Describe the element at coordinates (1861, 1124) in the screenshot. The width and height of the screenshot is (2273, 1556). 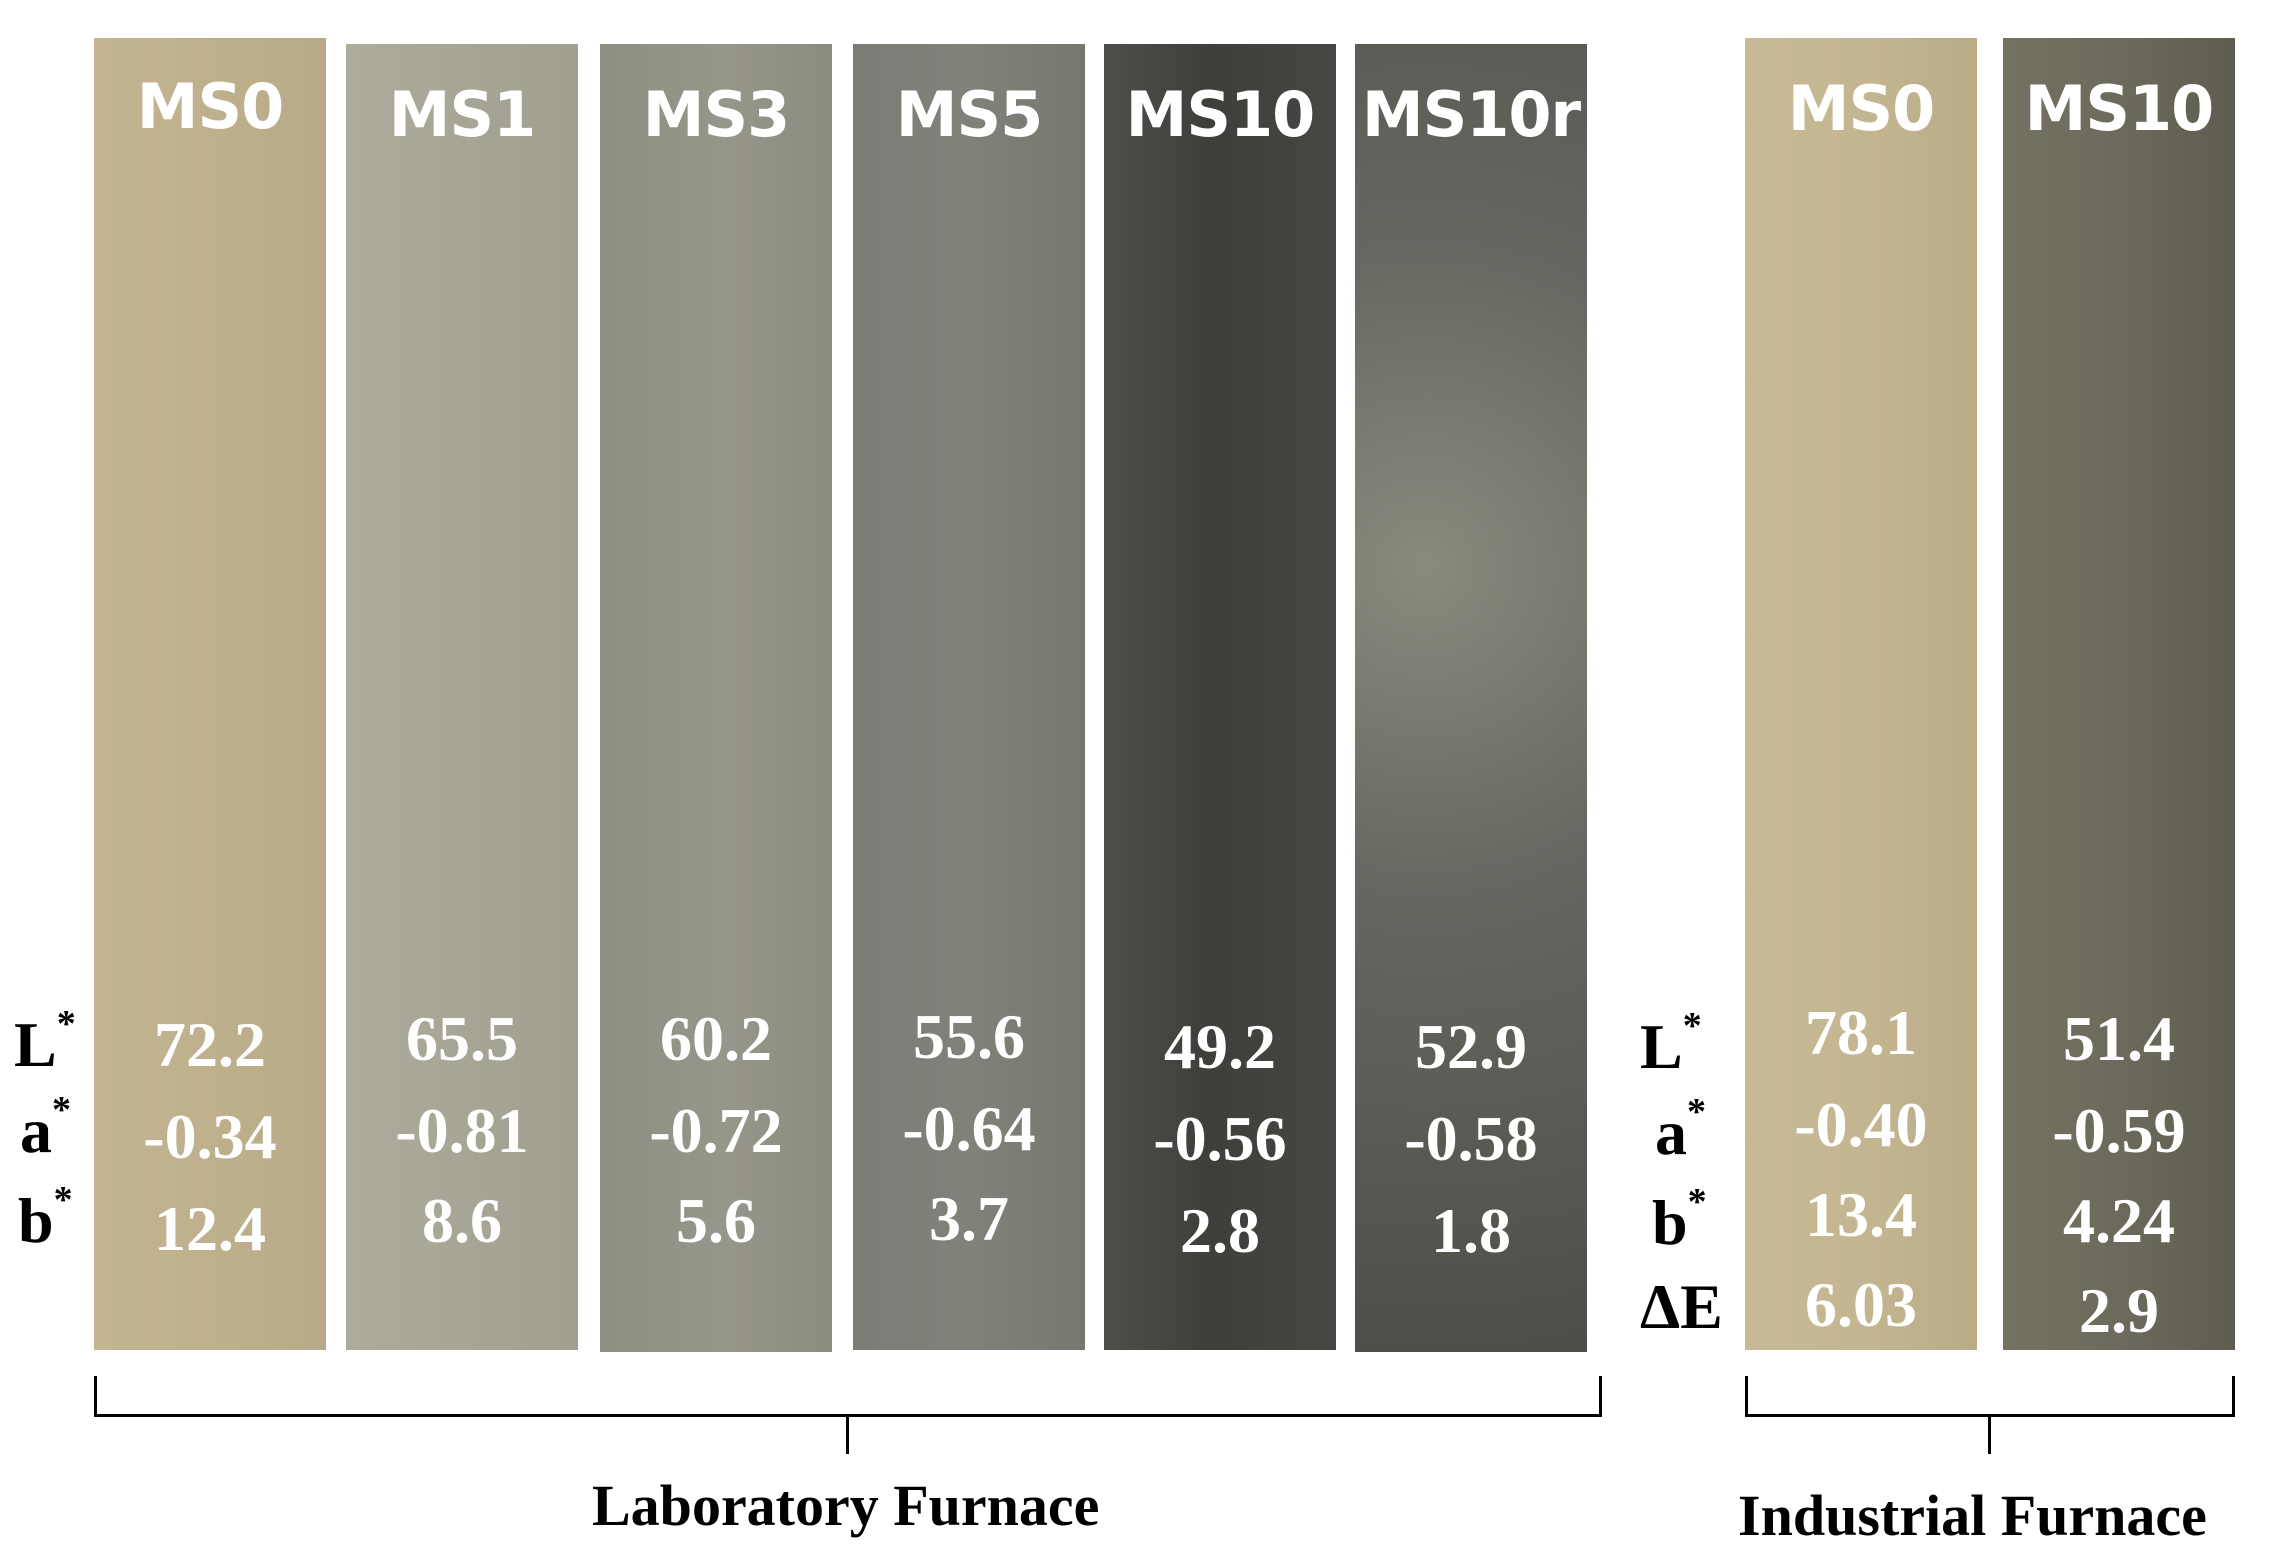
I see `a-value: -0.40` at that location.